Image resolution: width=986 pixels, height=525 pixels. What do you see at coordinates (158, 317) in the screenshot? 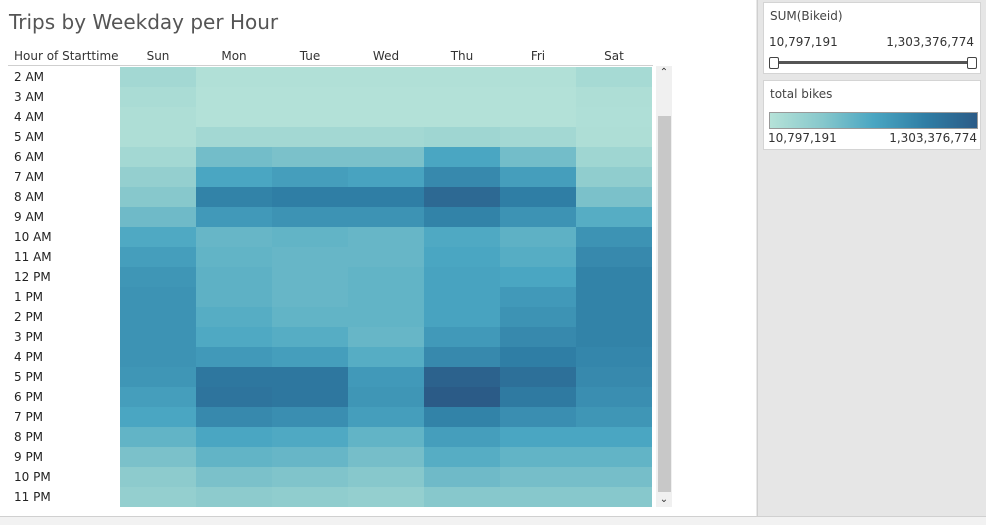
I see `heatmap-cell-sun-2pm` at bounding box center [158, 317].